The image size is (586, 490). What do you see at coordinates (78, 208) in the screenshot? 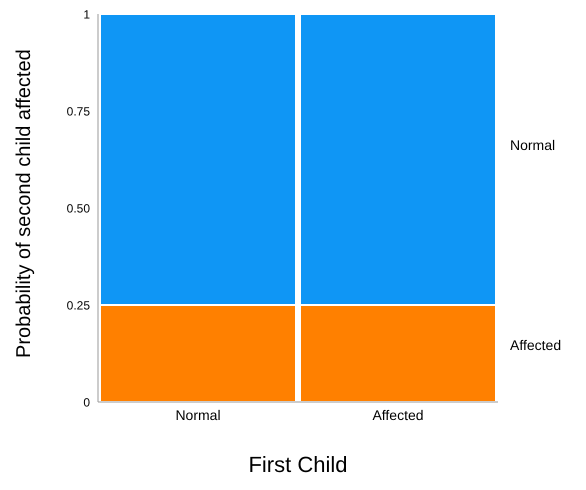
I see `y-tick-label: 0.50` at bounding box center [78, 208].